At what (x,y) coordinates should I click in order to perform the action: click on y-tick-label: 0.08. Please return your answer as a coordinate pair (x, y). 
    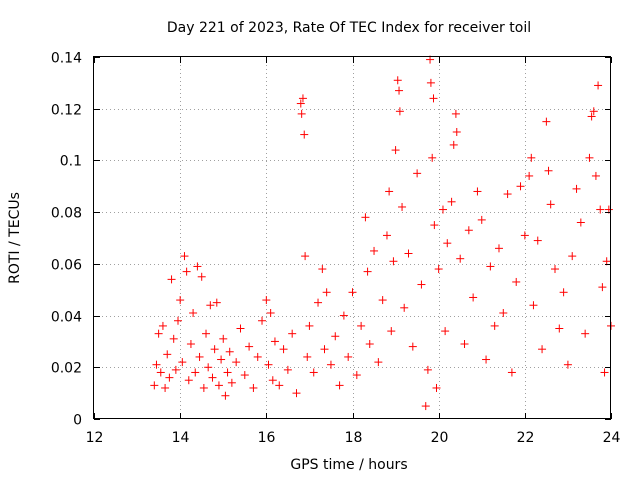
    Looking at the image, I should click on (66, 214).